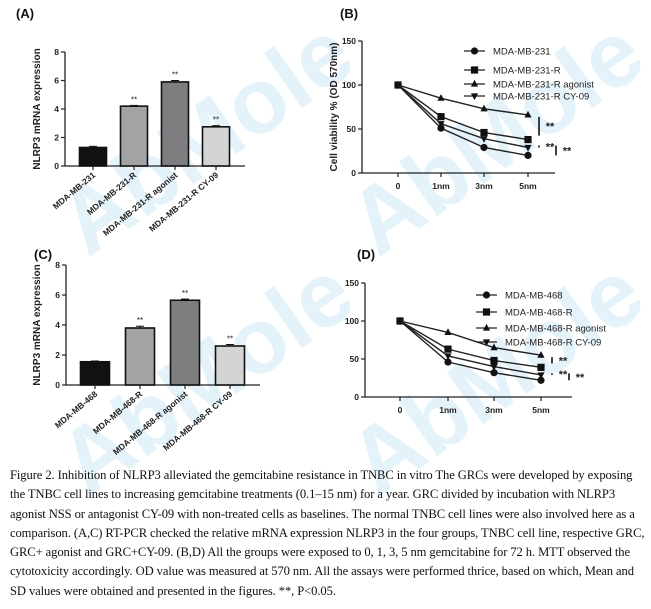 This screenshot has height=609, width=651. I want to click on x-tick-label-d: 1nm, so click(448, 410).